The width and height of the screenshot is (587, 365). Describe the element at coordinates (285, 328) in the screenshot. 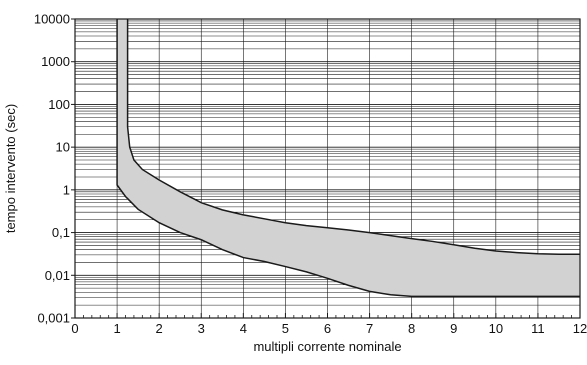

I see `x-tick-label: 5` at that location.